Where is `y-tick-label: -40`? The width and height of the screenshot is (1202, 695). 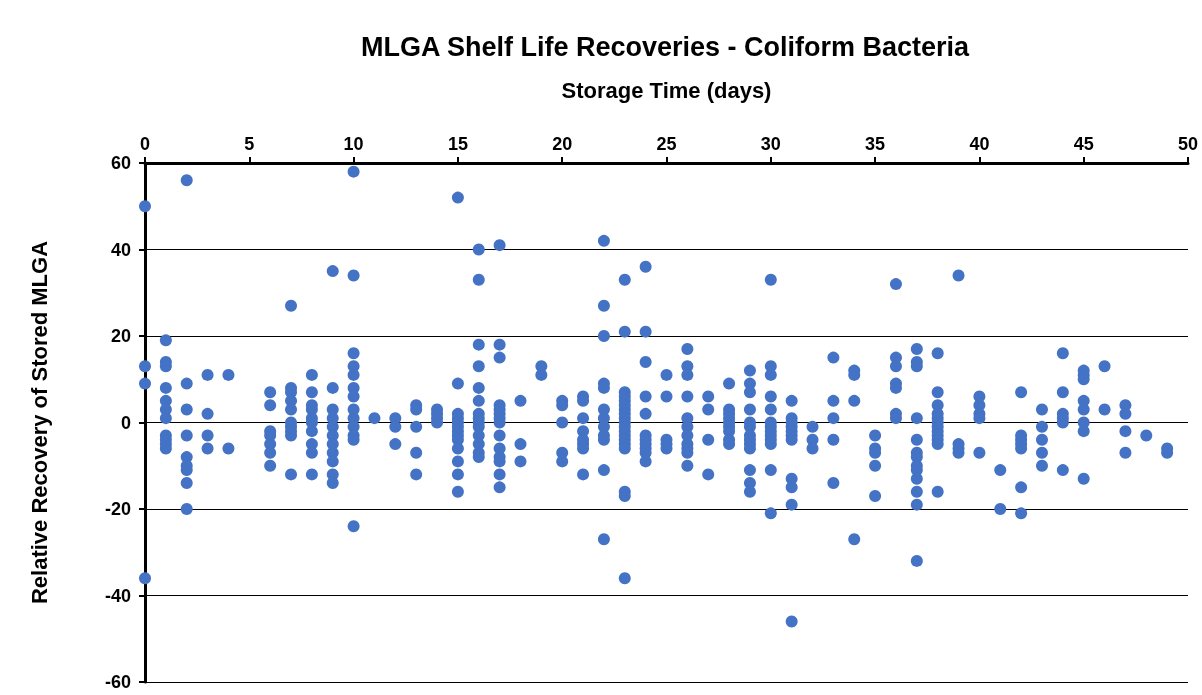 y-tick-label: -40 is located at coordinates (117, 595).